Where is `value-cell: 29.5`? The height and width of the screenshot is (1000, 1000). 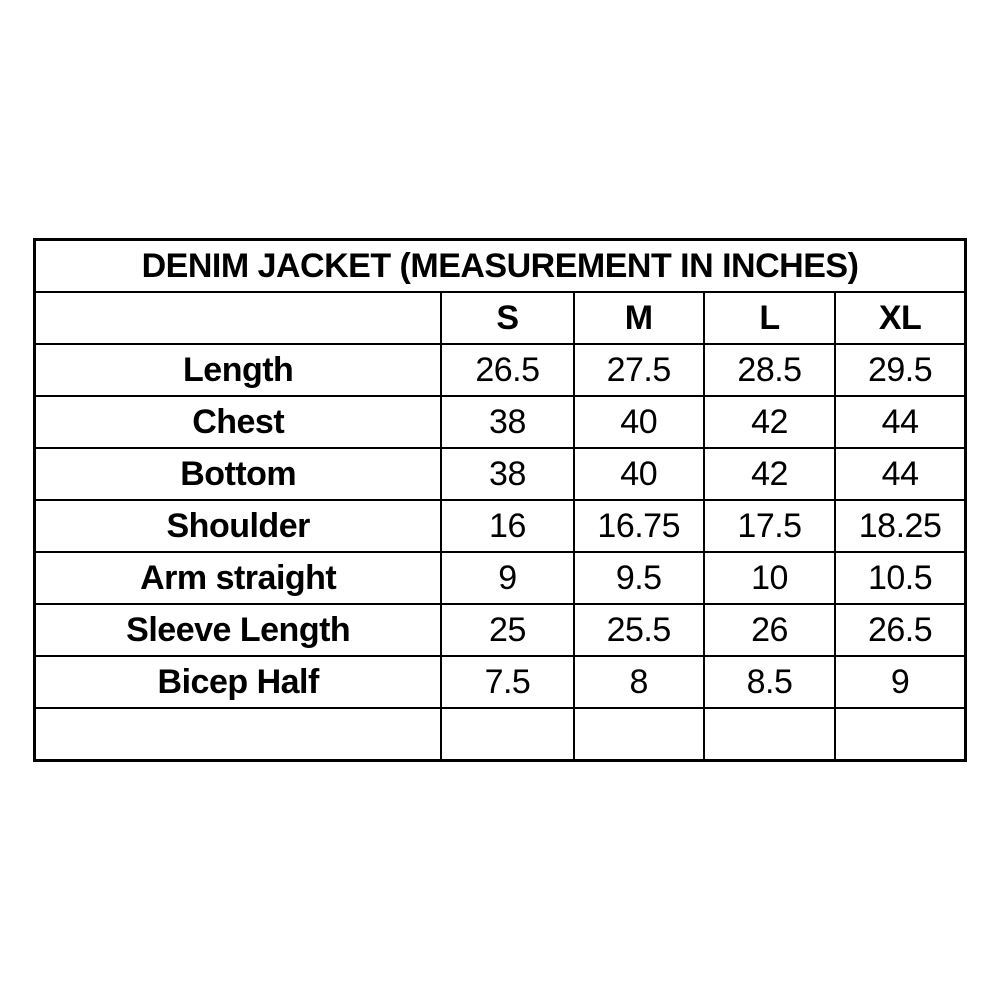
value-cell: 29.5 is located at coordinates (900, 370).